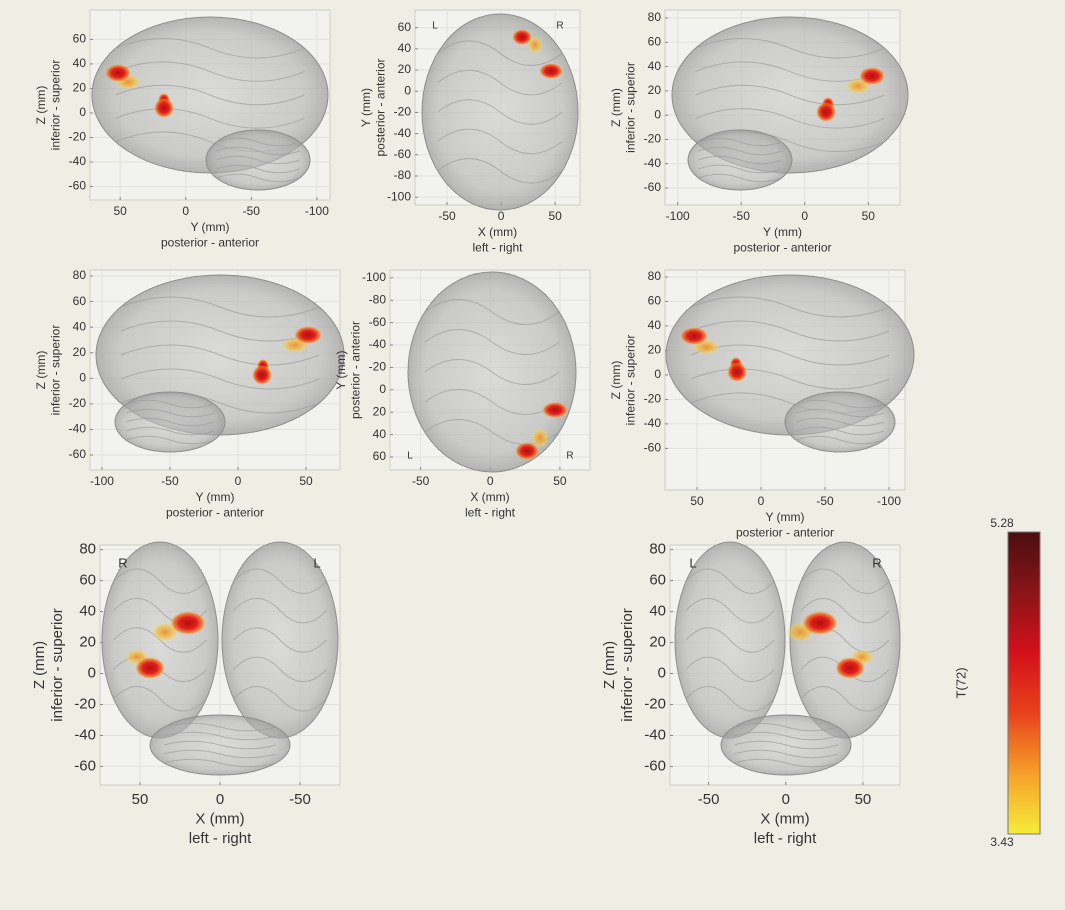 This screenshot has height=910, width=1065. Describe the element at coordinates (85, 734) in the screenshot. I see `y-tick-label: -40` at that location.